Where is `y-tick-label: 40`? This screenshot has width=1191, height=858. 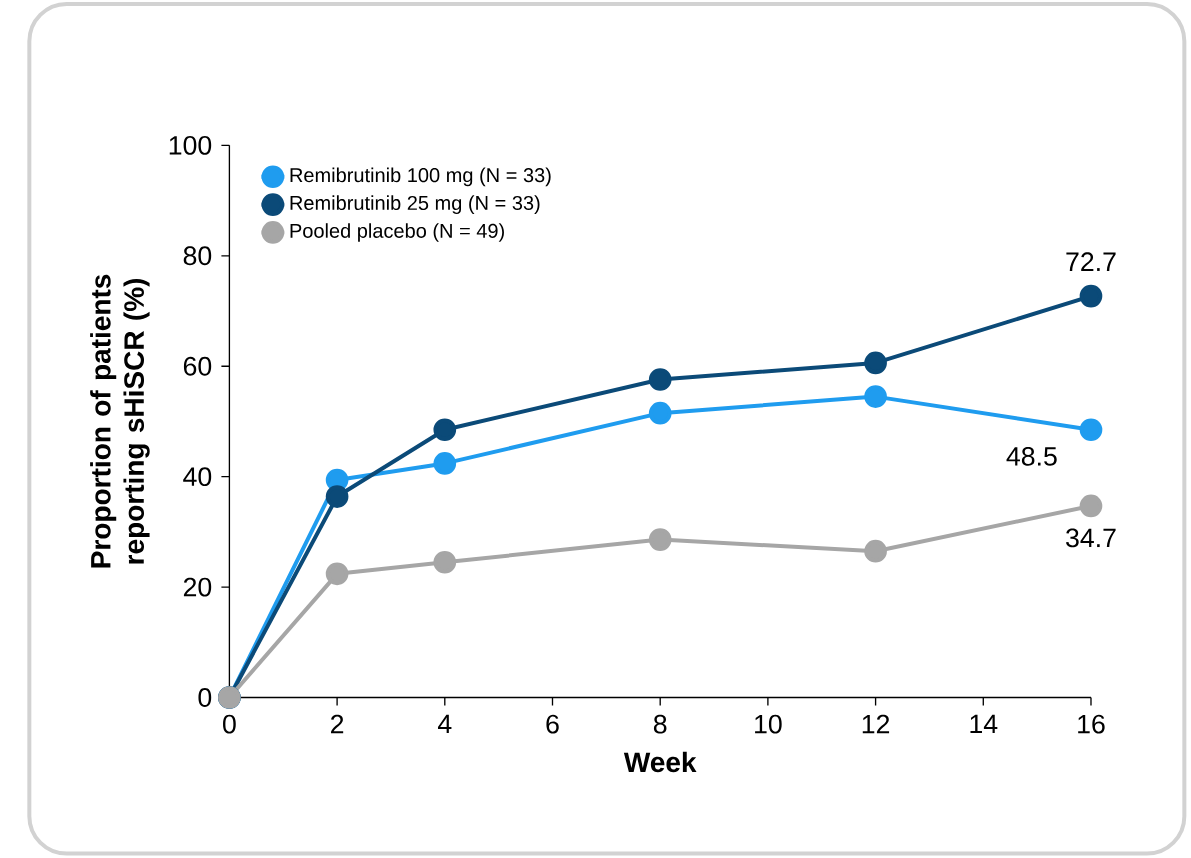
y-tick-label: 40 is located at coordinates (197, 477).